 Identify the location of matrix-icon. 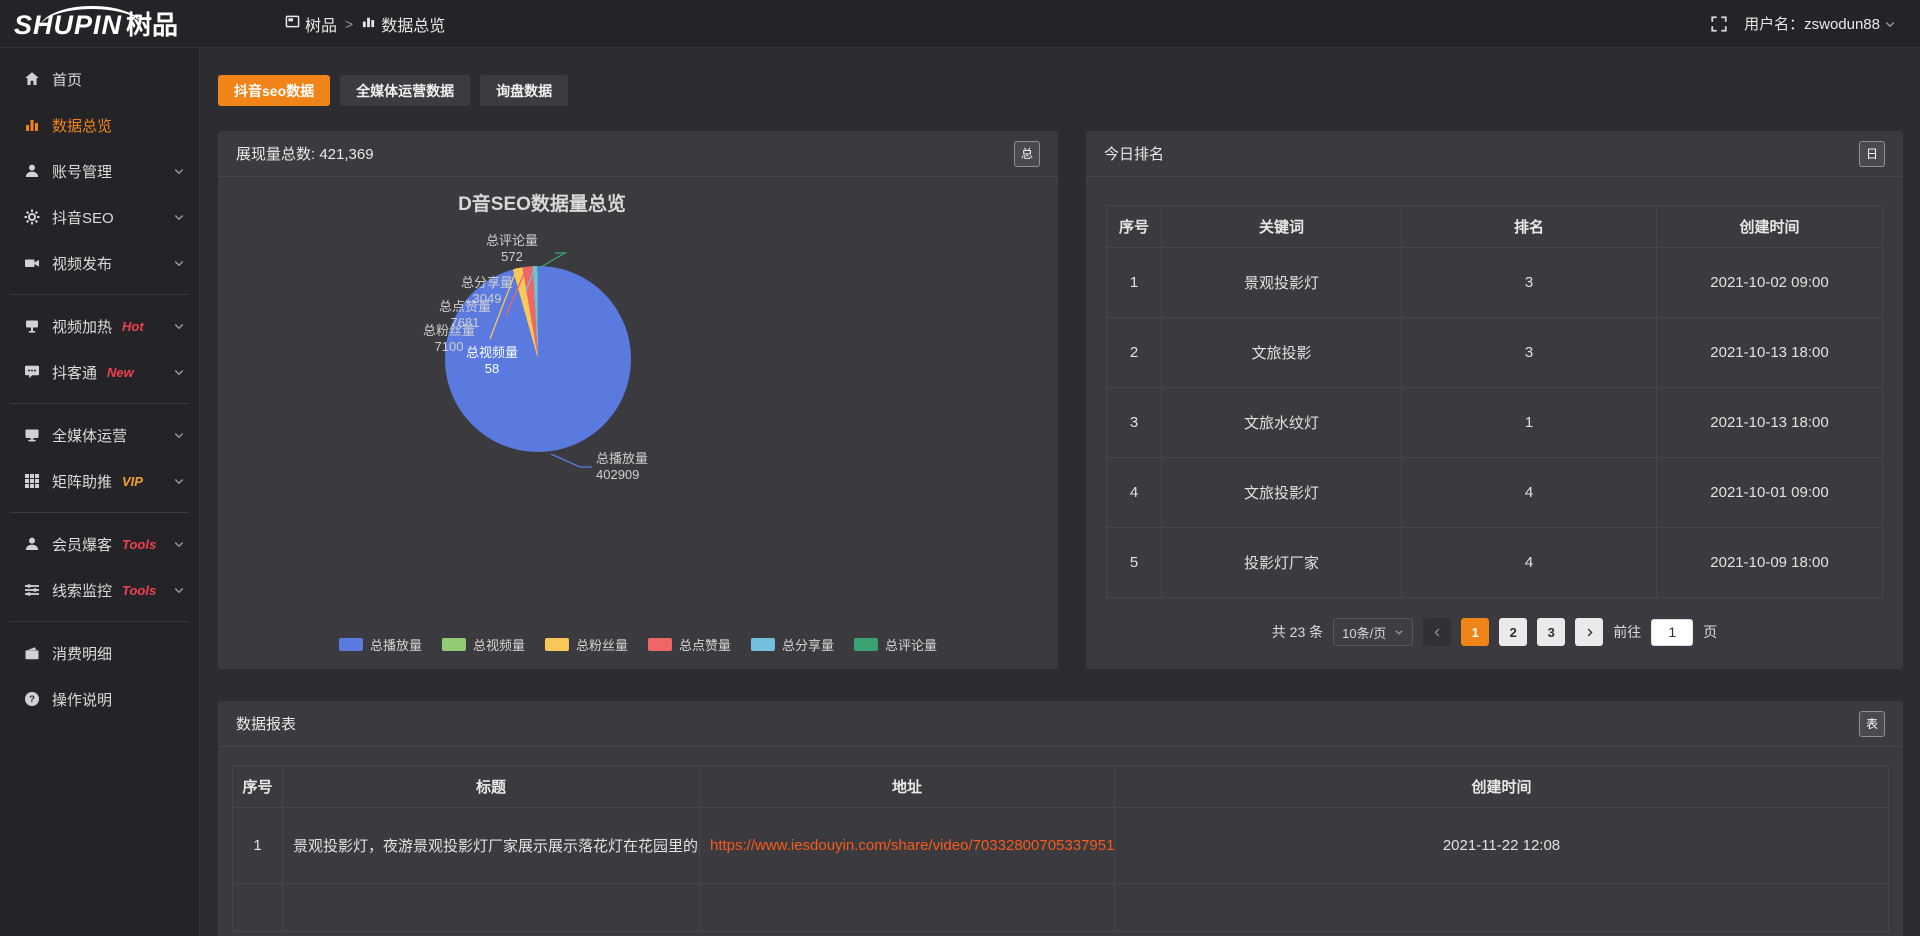
(32, 481).